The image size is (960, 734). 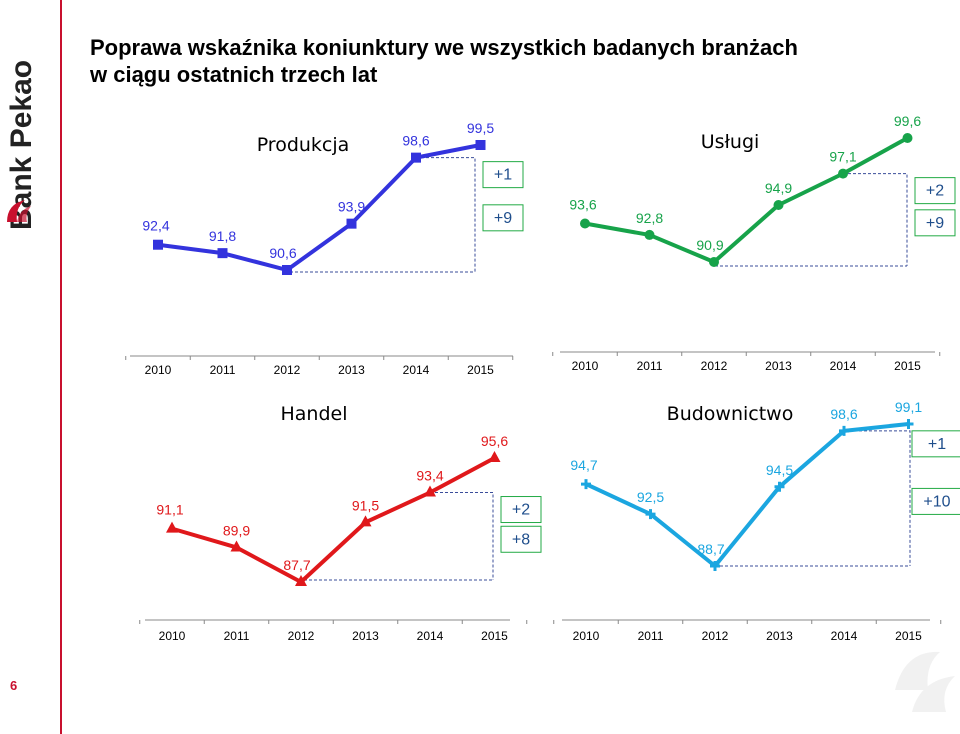 What do you see at coordinates (494, 441) in the screenshot?
I see `data-label: 95,6` at bounding box center [494, 441].